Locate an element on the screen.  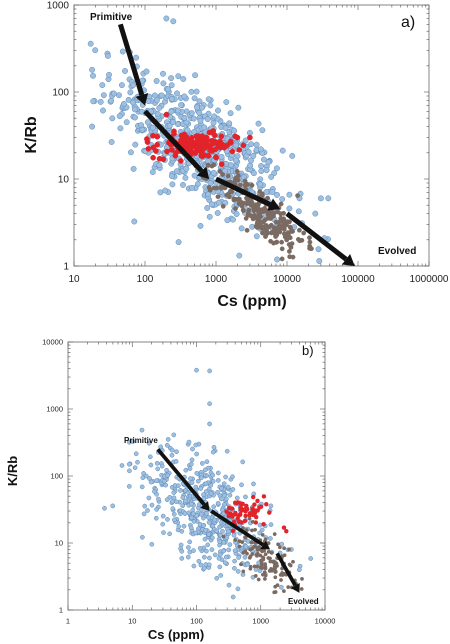
y-tick-label: 10000 is located at coordinates (52, 342).